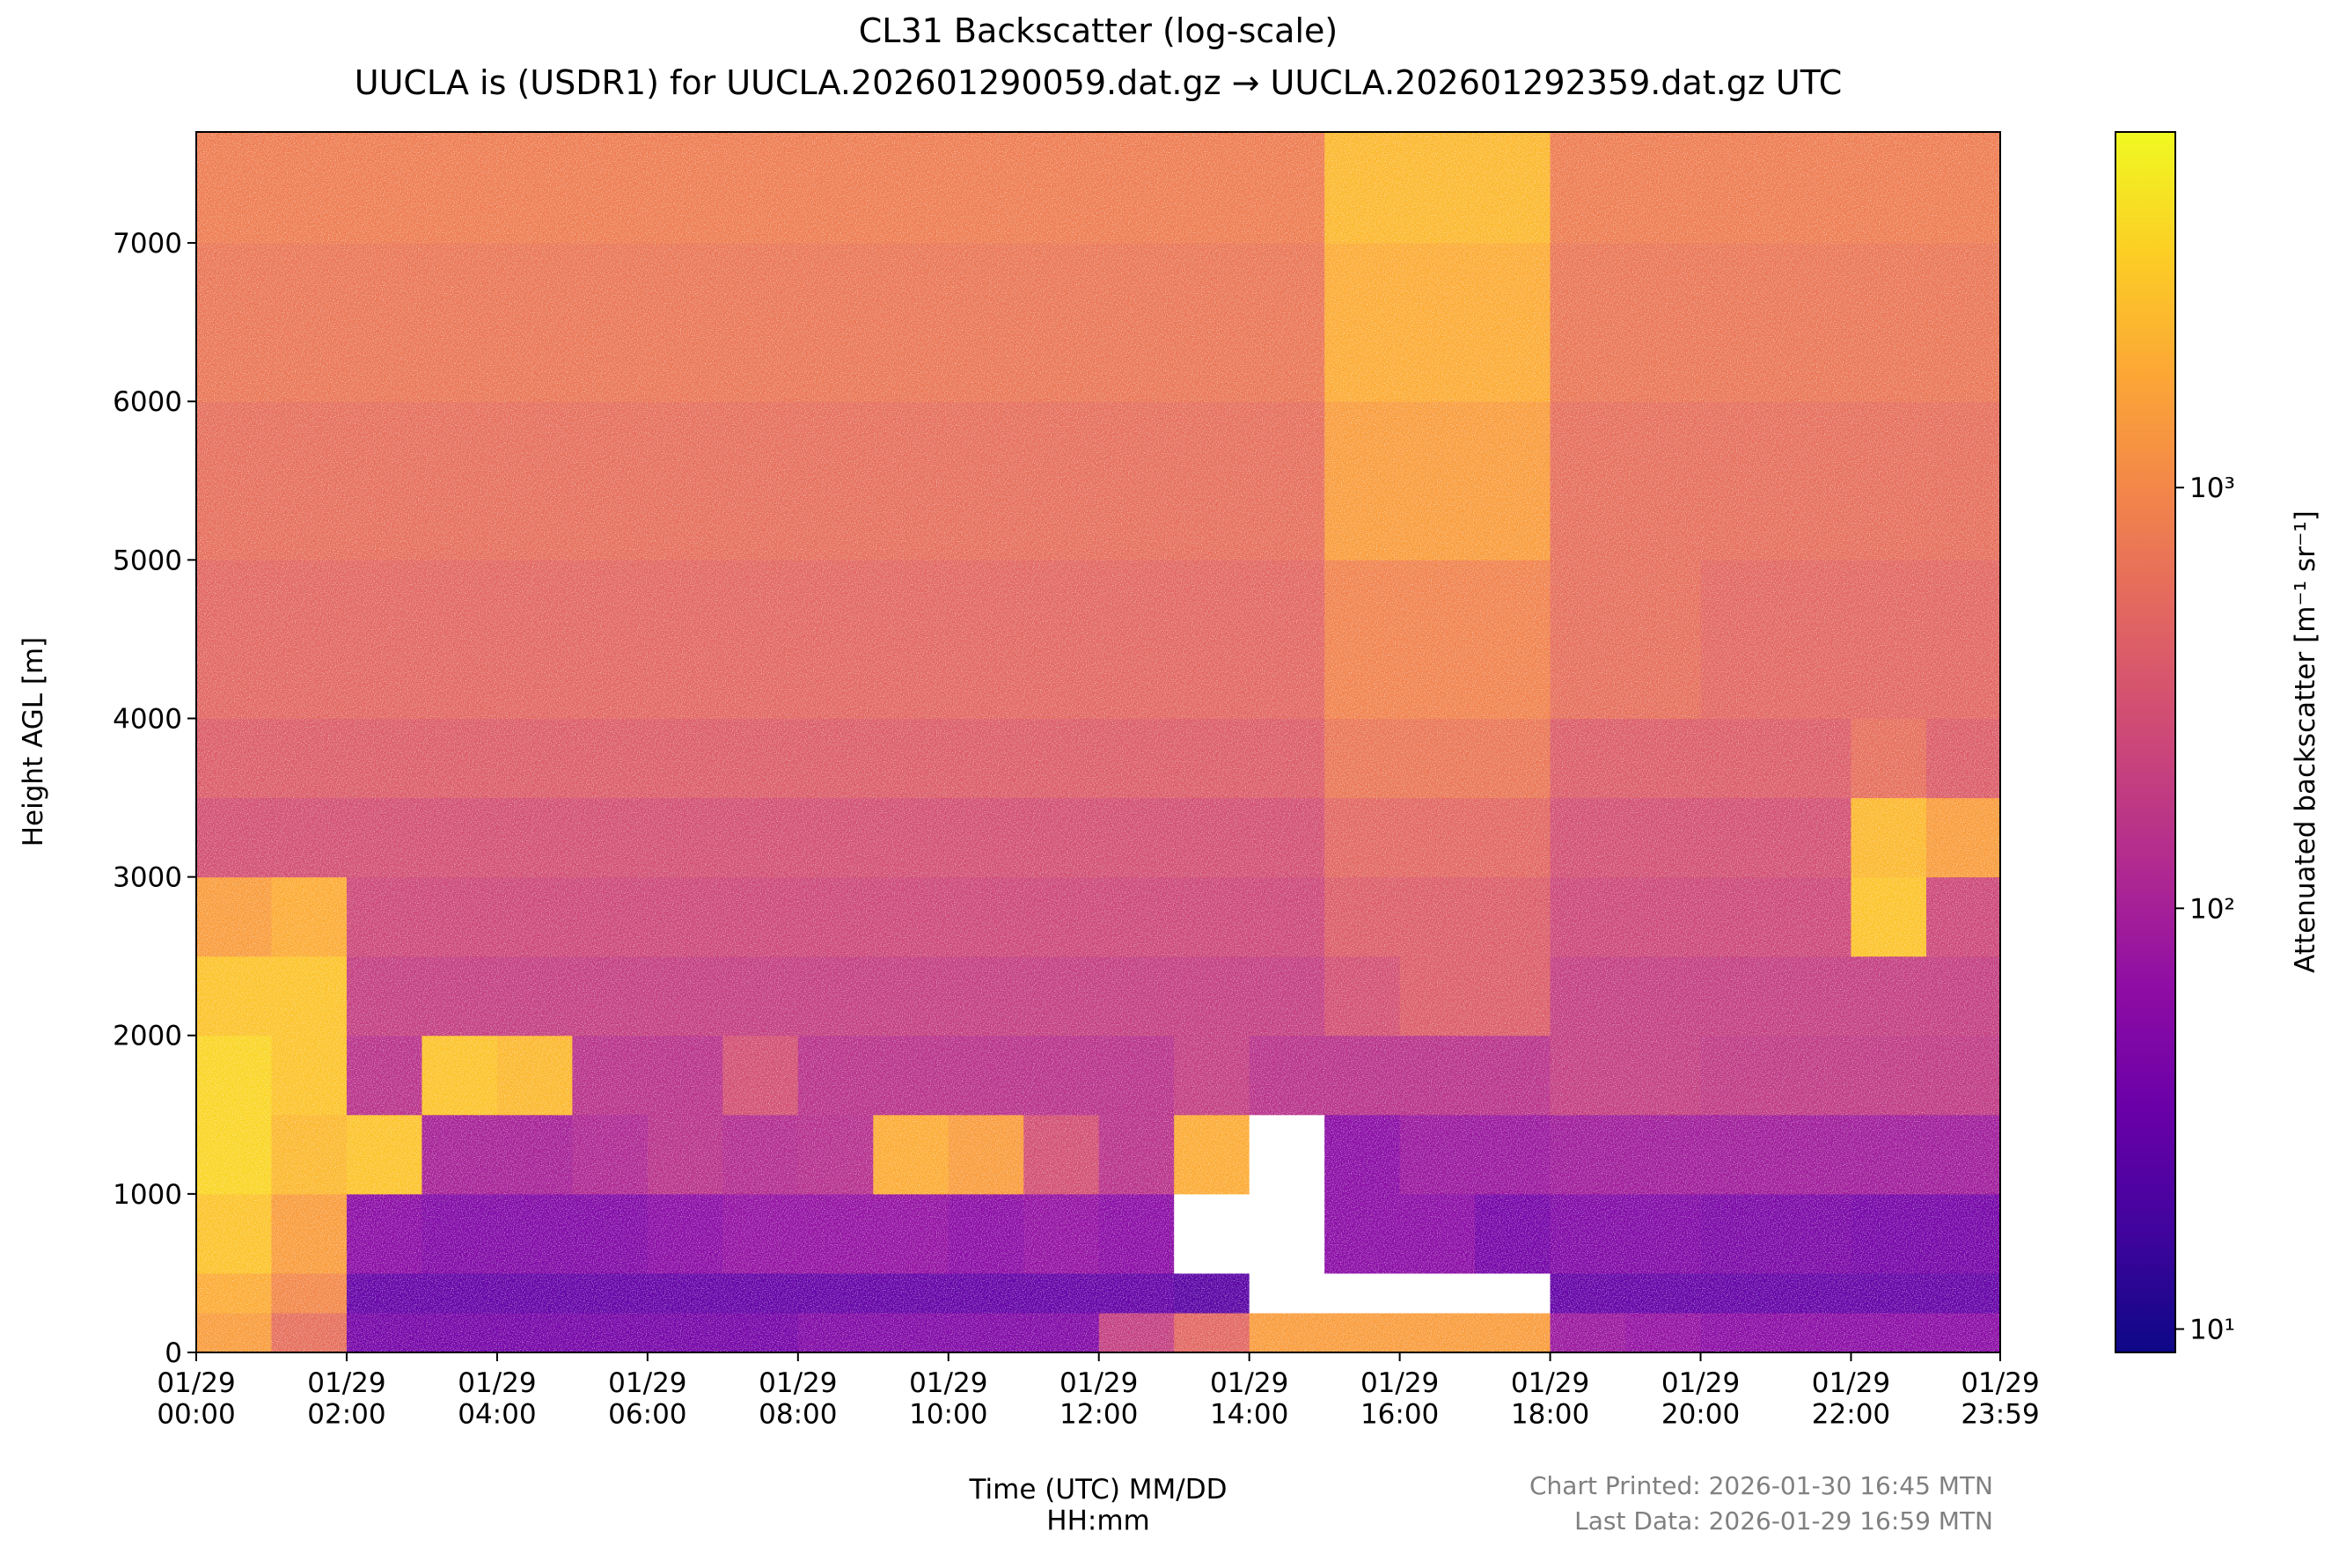  What do you see at coordinates (147, 878) in the screenshot?
I see `y-tick-label: 3000` at bounding box center [147, 878].